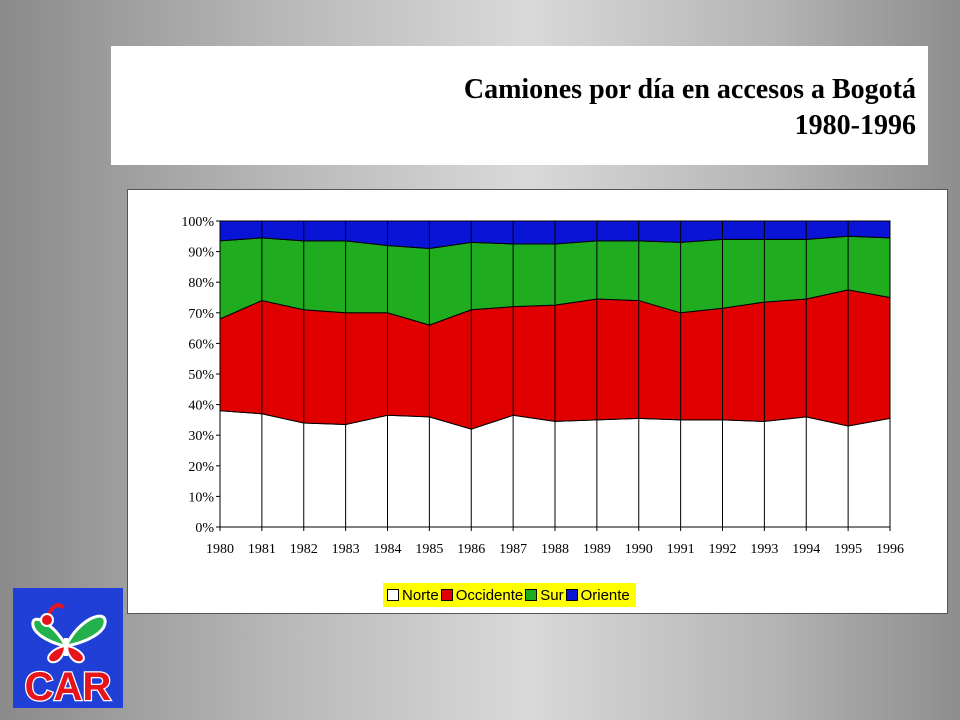 This screenshot has width=960, height=720. Describe the element at coordinates (639, 549) in the screenshot. I see `x-tick-label: 1990` at that location.